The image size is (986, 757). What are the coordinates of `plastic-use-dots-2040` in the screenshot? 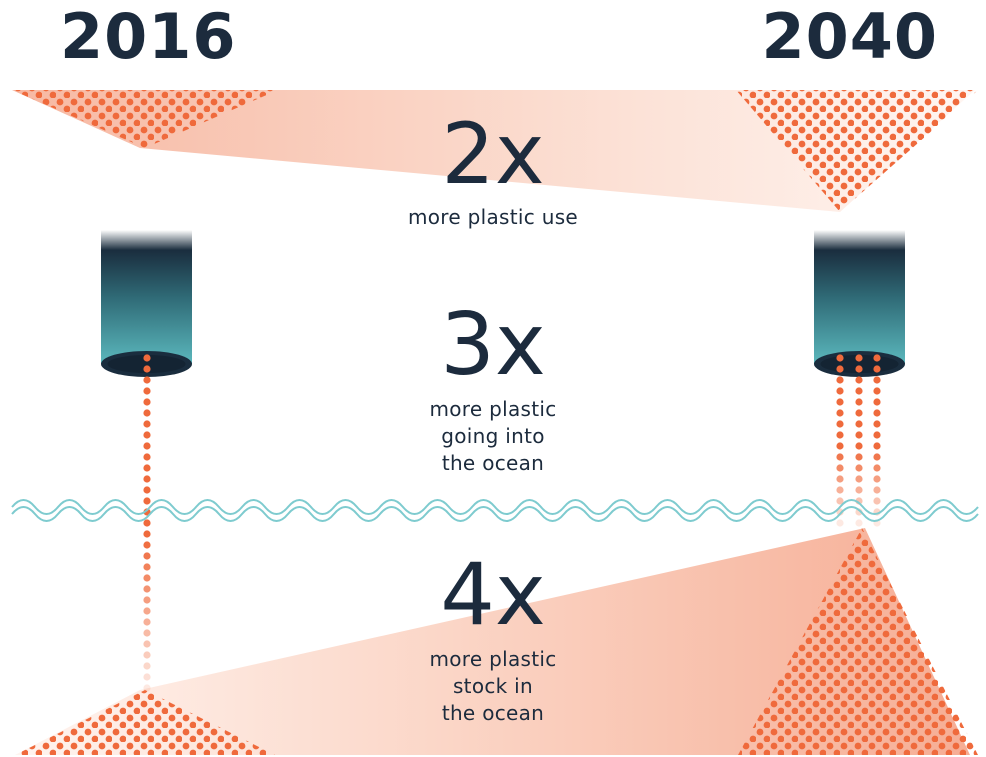 It's located at (857, 151).